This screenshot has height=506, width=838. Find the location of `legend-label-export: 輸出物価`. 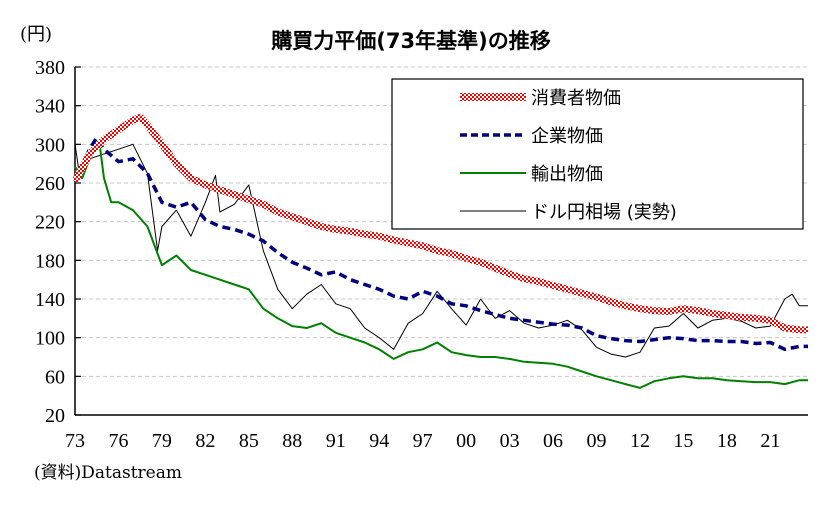

legend-label-export: 輸出物価 is located at coordinates (567, 174).